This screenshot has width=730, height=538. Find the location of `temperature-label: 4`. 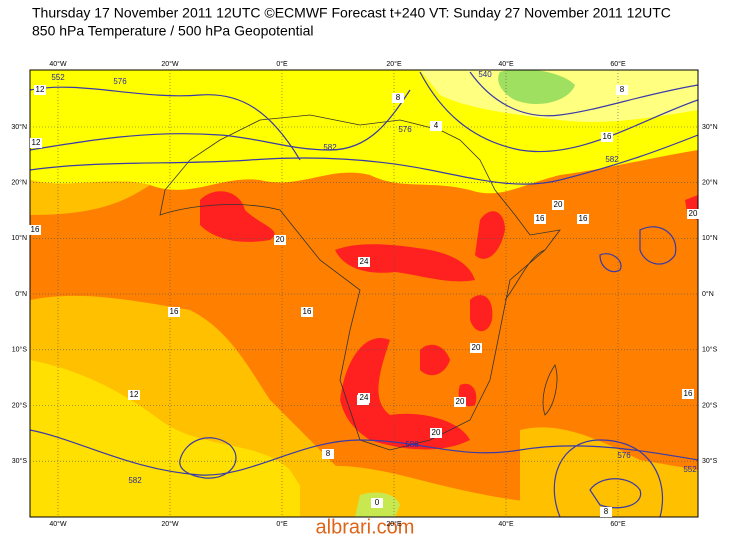

temperature-label: 4 is located at coordinates (436, 125).